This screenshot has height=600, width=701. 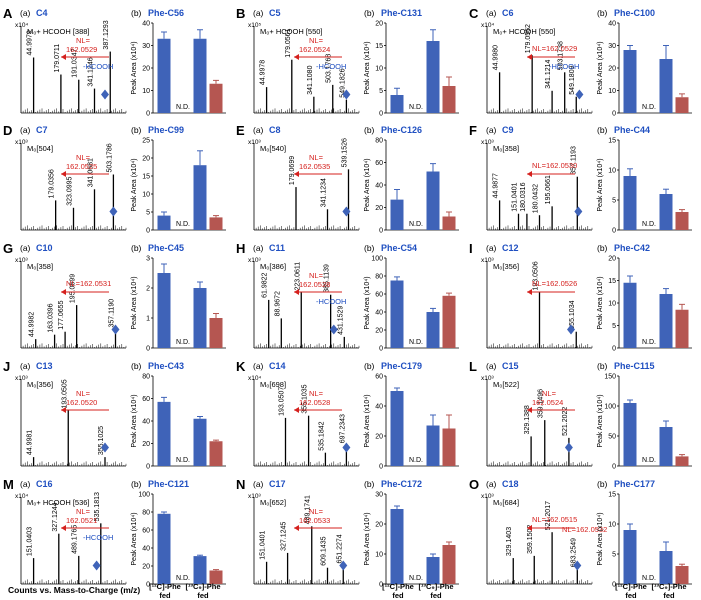 What do you see at coordinates (342, 82) in the screenshot?
I see `peak-label: 549.1826` at bounding box center [342, 82].